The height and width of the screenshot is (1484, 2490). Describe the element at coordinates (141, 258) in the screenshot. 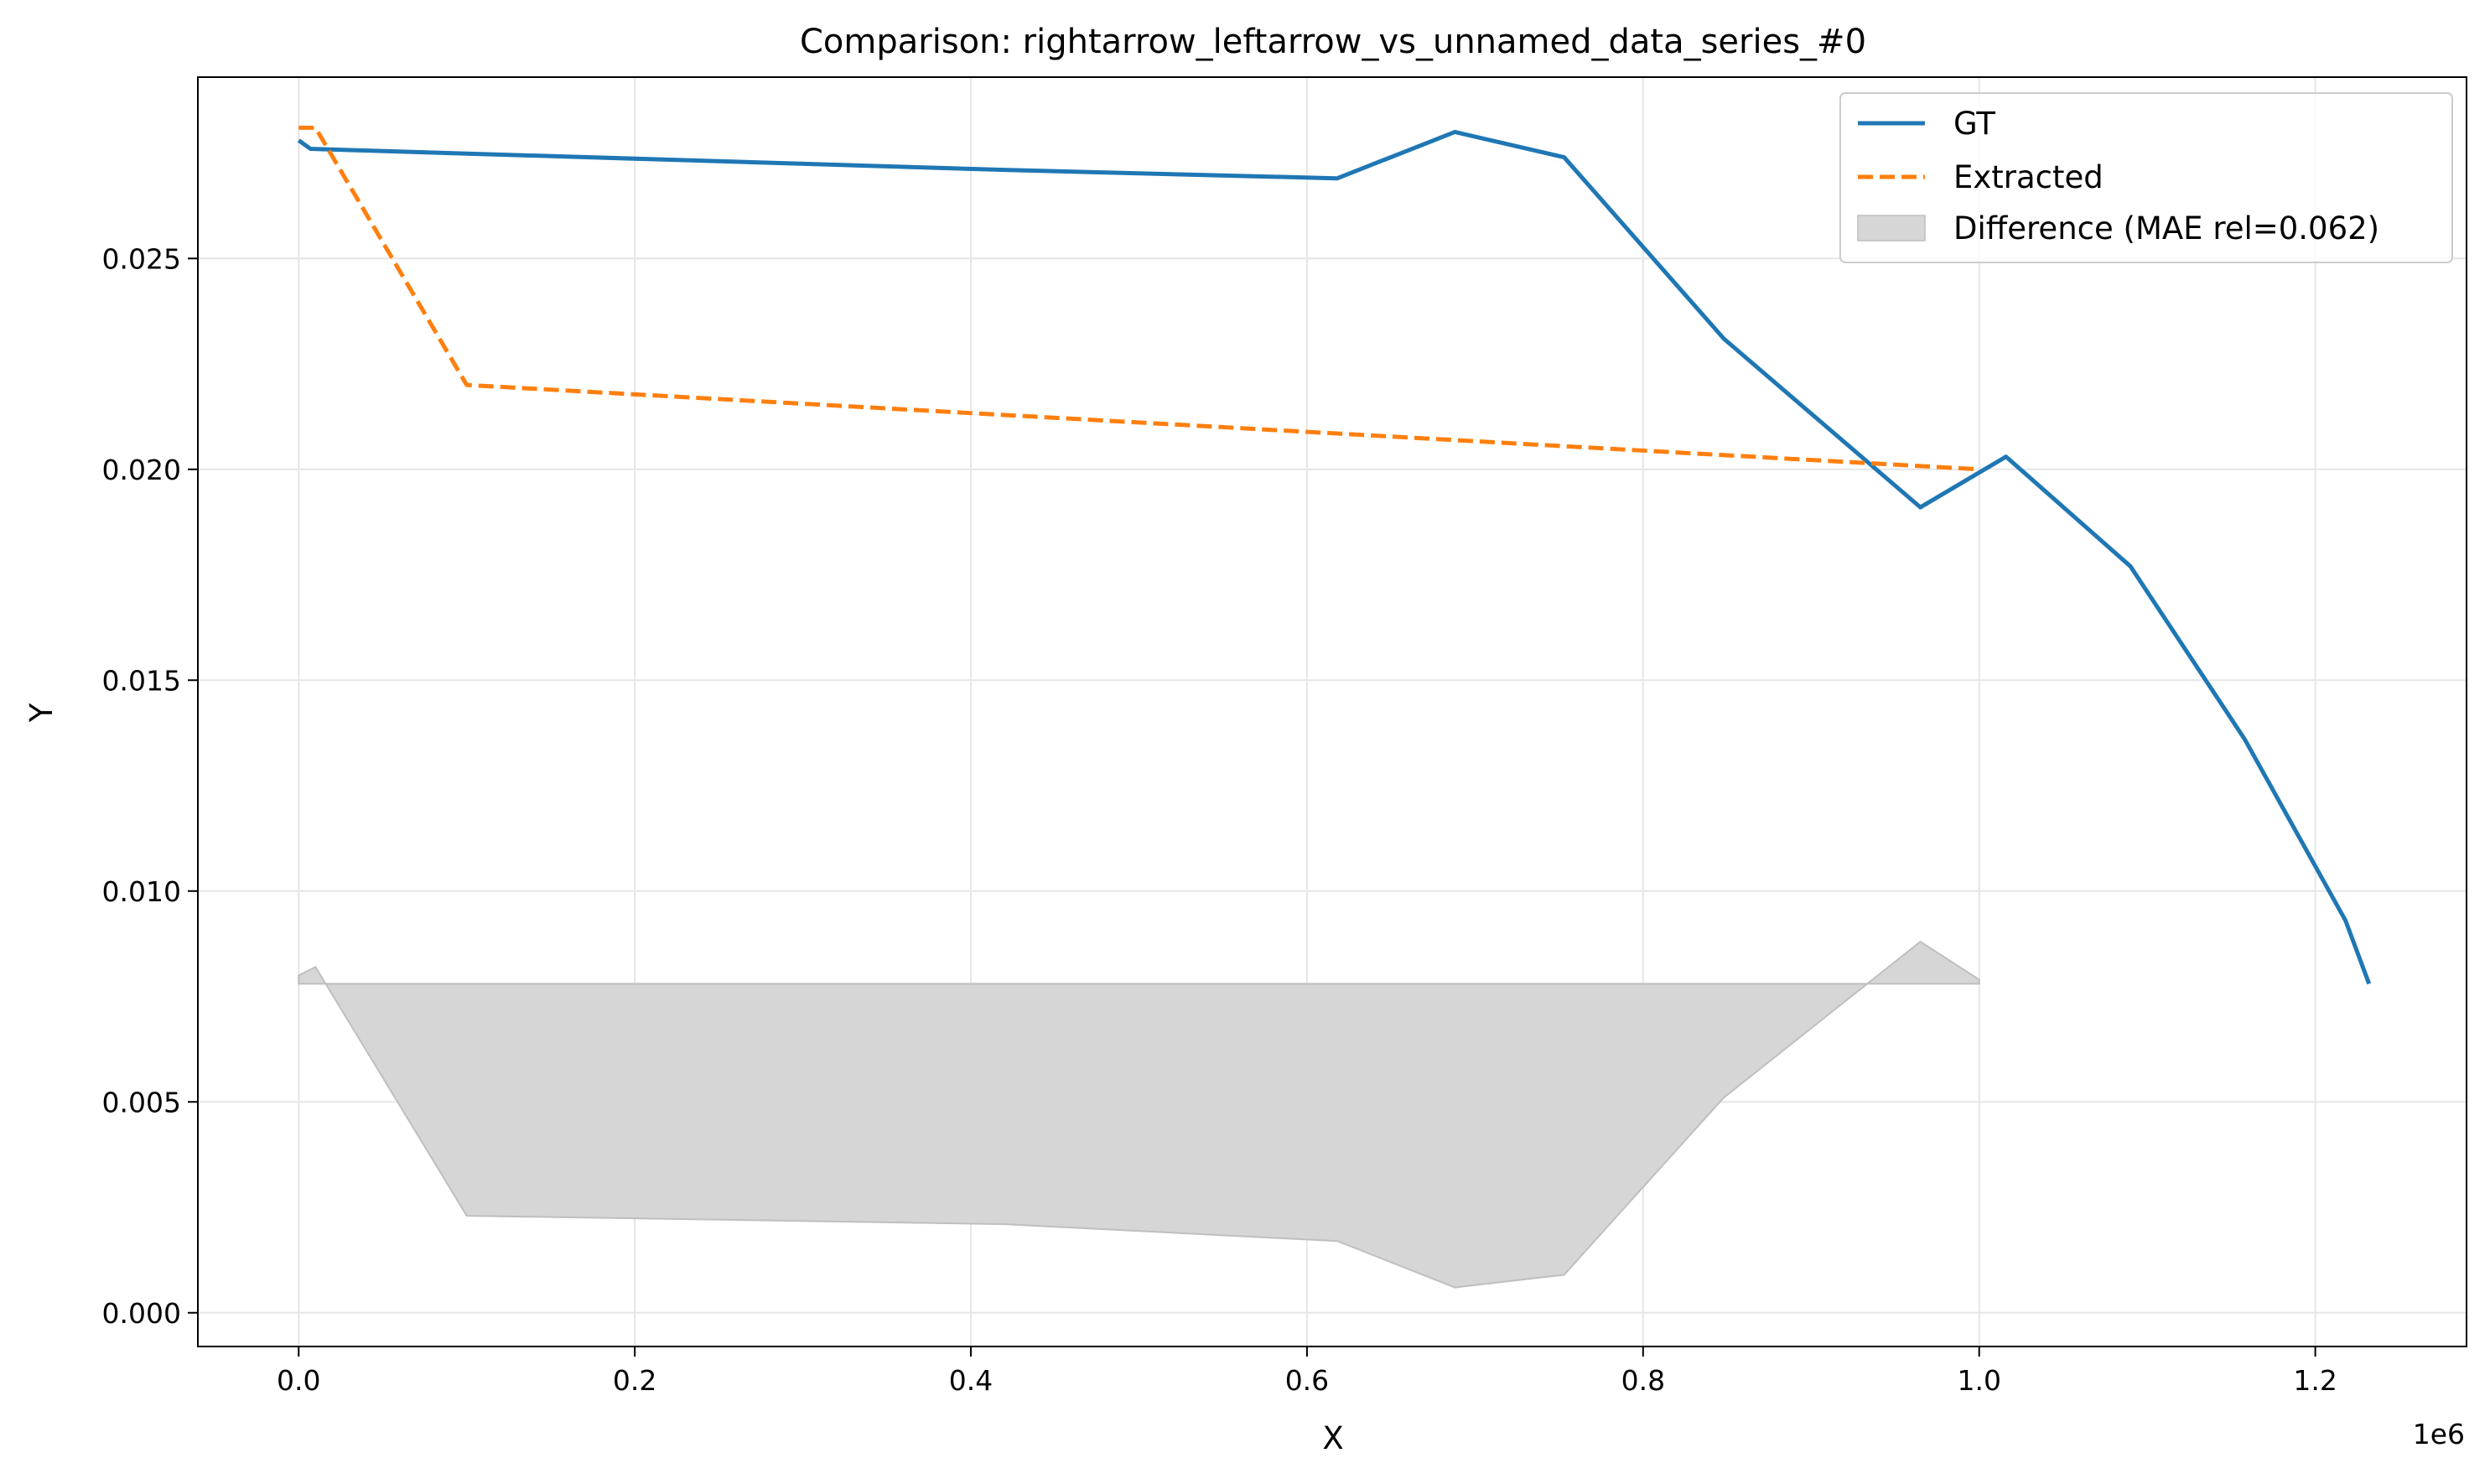

I see `y-tick-label: 0.025` at that location.